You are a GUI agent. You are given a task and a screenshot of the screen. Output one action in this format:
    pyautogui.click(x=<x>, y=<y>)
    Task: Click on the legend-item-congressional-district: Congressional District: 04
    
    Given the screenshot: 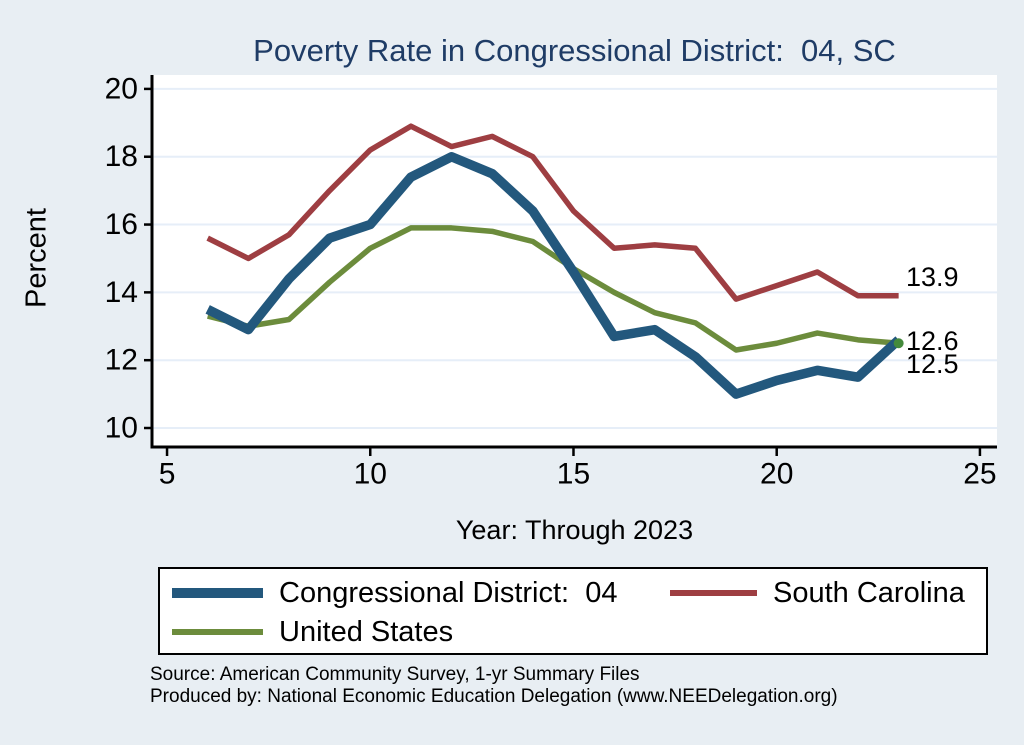 What is the action you would take?
    pyautogui.click(x=394, y=593)
    